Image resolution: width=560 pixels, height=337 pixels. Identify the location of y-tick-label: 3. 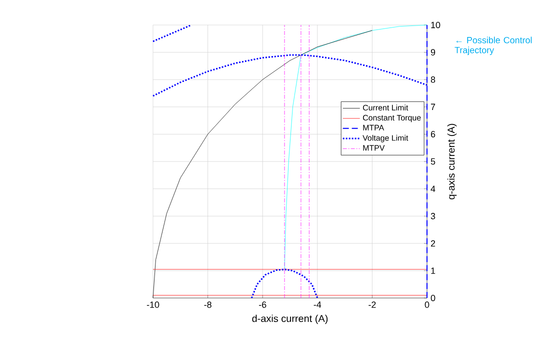
(433, 216).